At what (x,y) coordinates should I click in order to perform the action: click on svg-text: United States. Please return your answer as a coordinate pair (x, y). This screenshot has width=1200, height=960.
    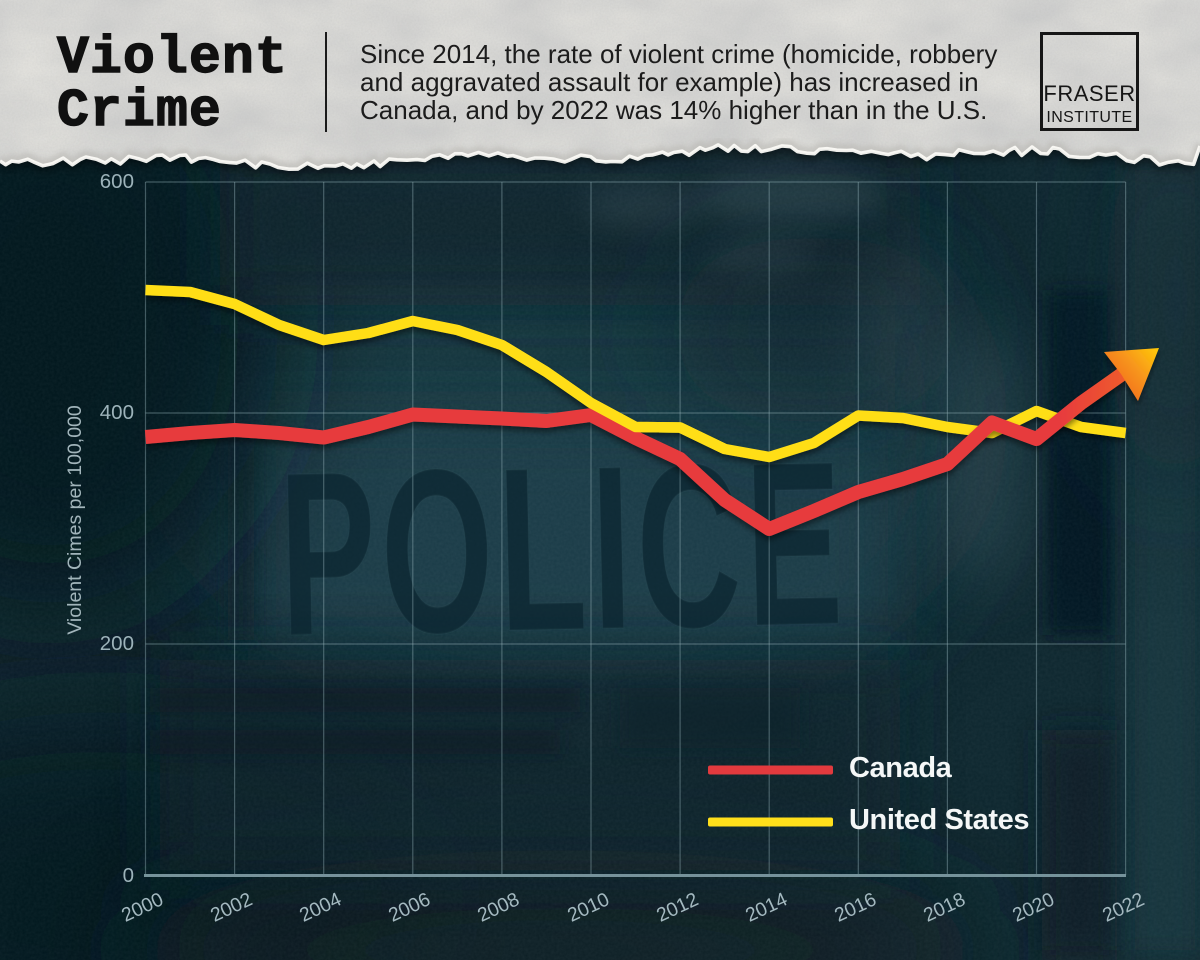
    Looking at the image, I should click on (939, 820).